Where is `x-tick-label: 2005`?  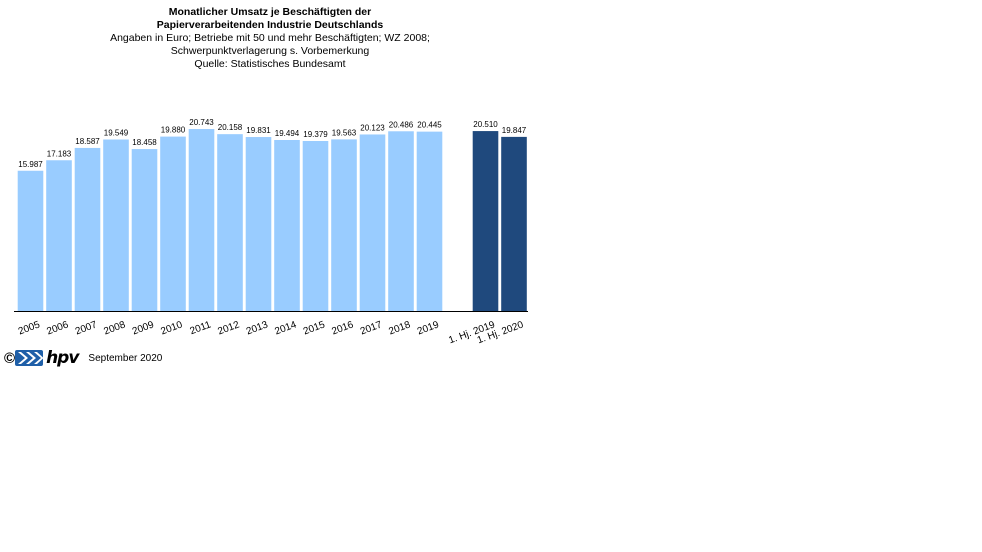 x-tick-label: 2005 is located at coordinates (29, 328).